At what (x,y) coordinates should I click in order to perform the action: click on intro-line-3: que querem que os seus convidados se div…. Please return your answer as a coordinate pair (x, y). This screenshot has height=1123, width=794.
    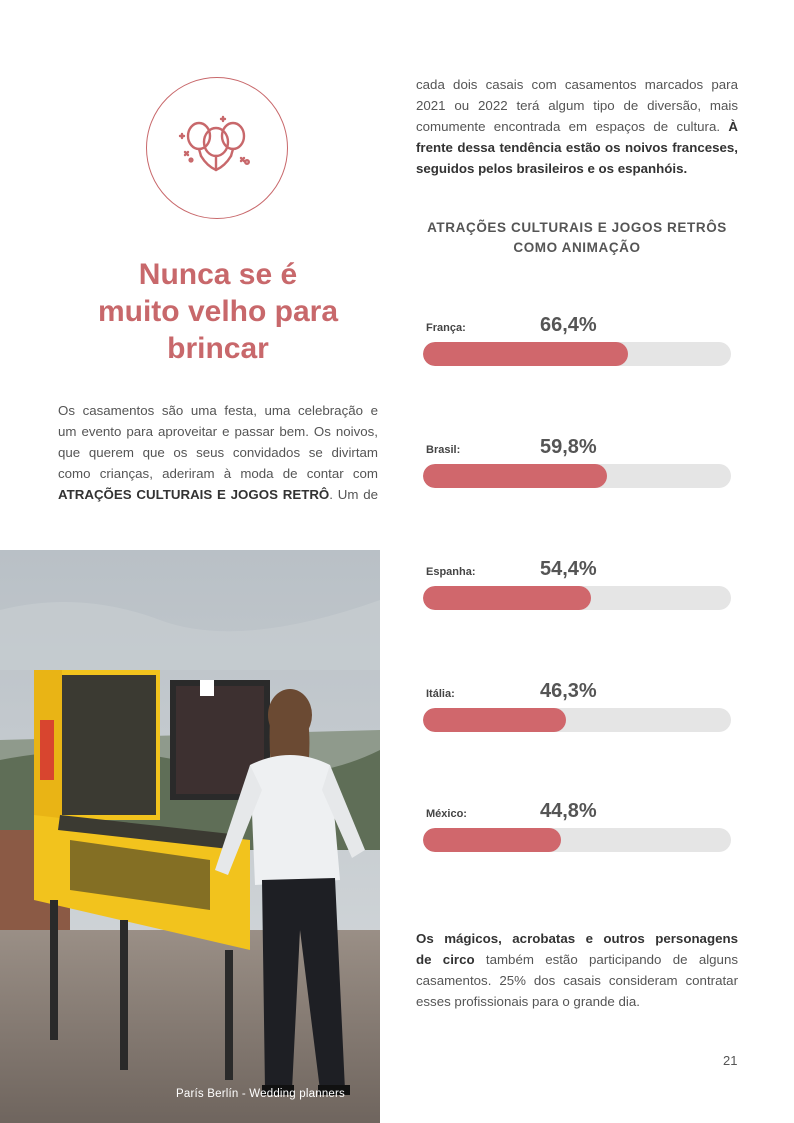
    Looking at the image, I should click on (218, 452).